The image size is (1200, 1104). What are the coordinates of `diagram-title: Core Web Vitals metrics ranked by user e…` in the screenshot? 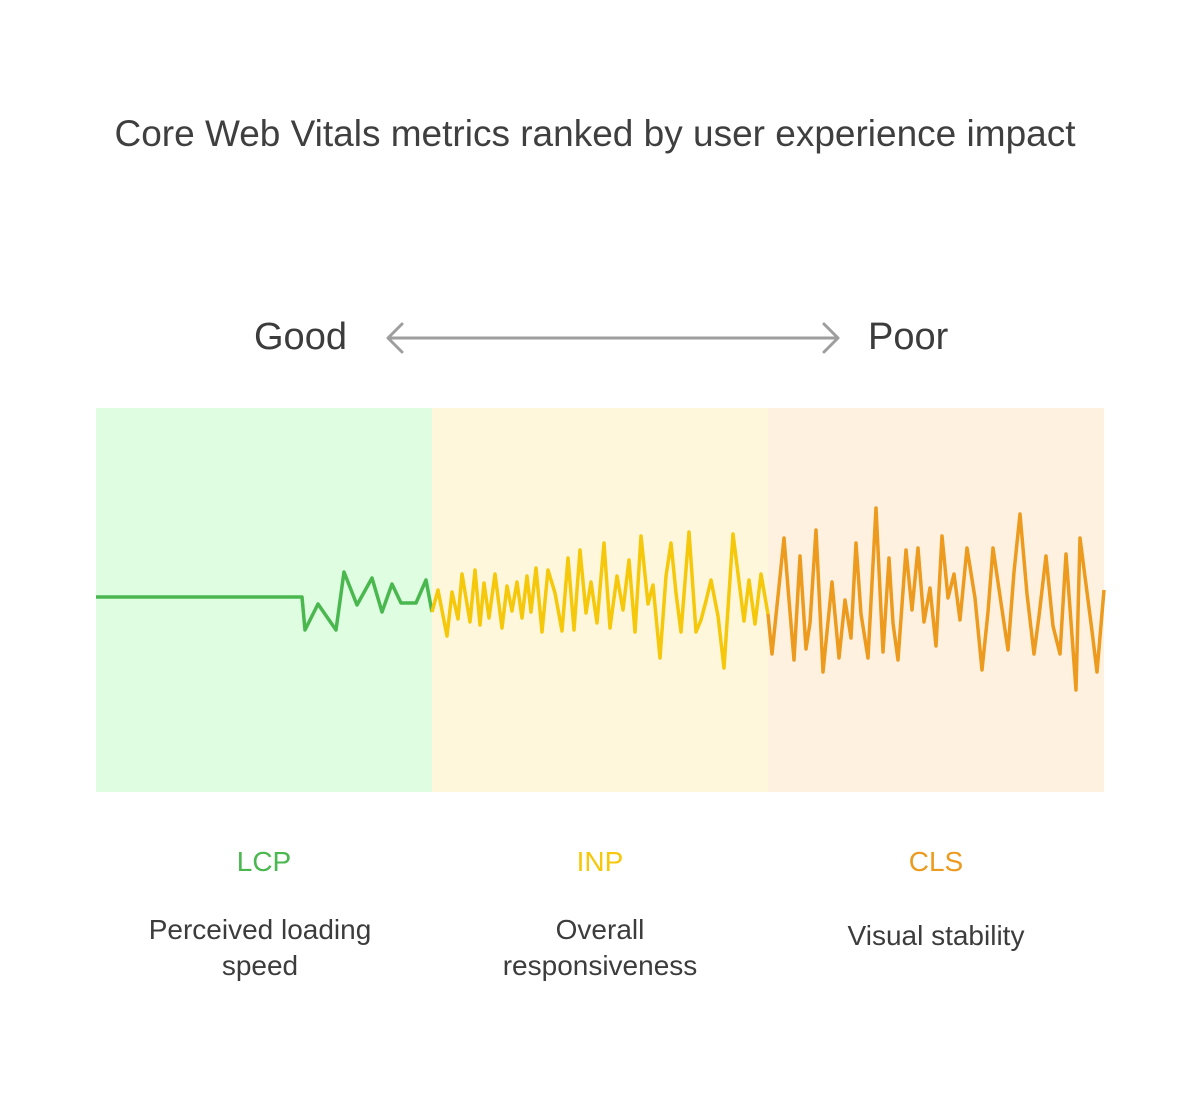 It's located at (595, 133).